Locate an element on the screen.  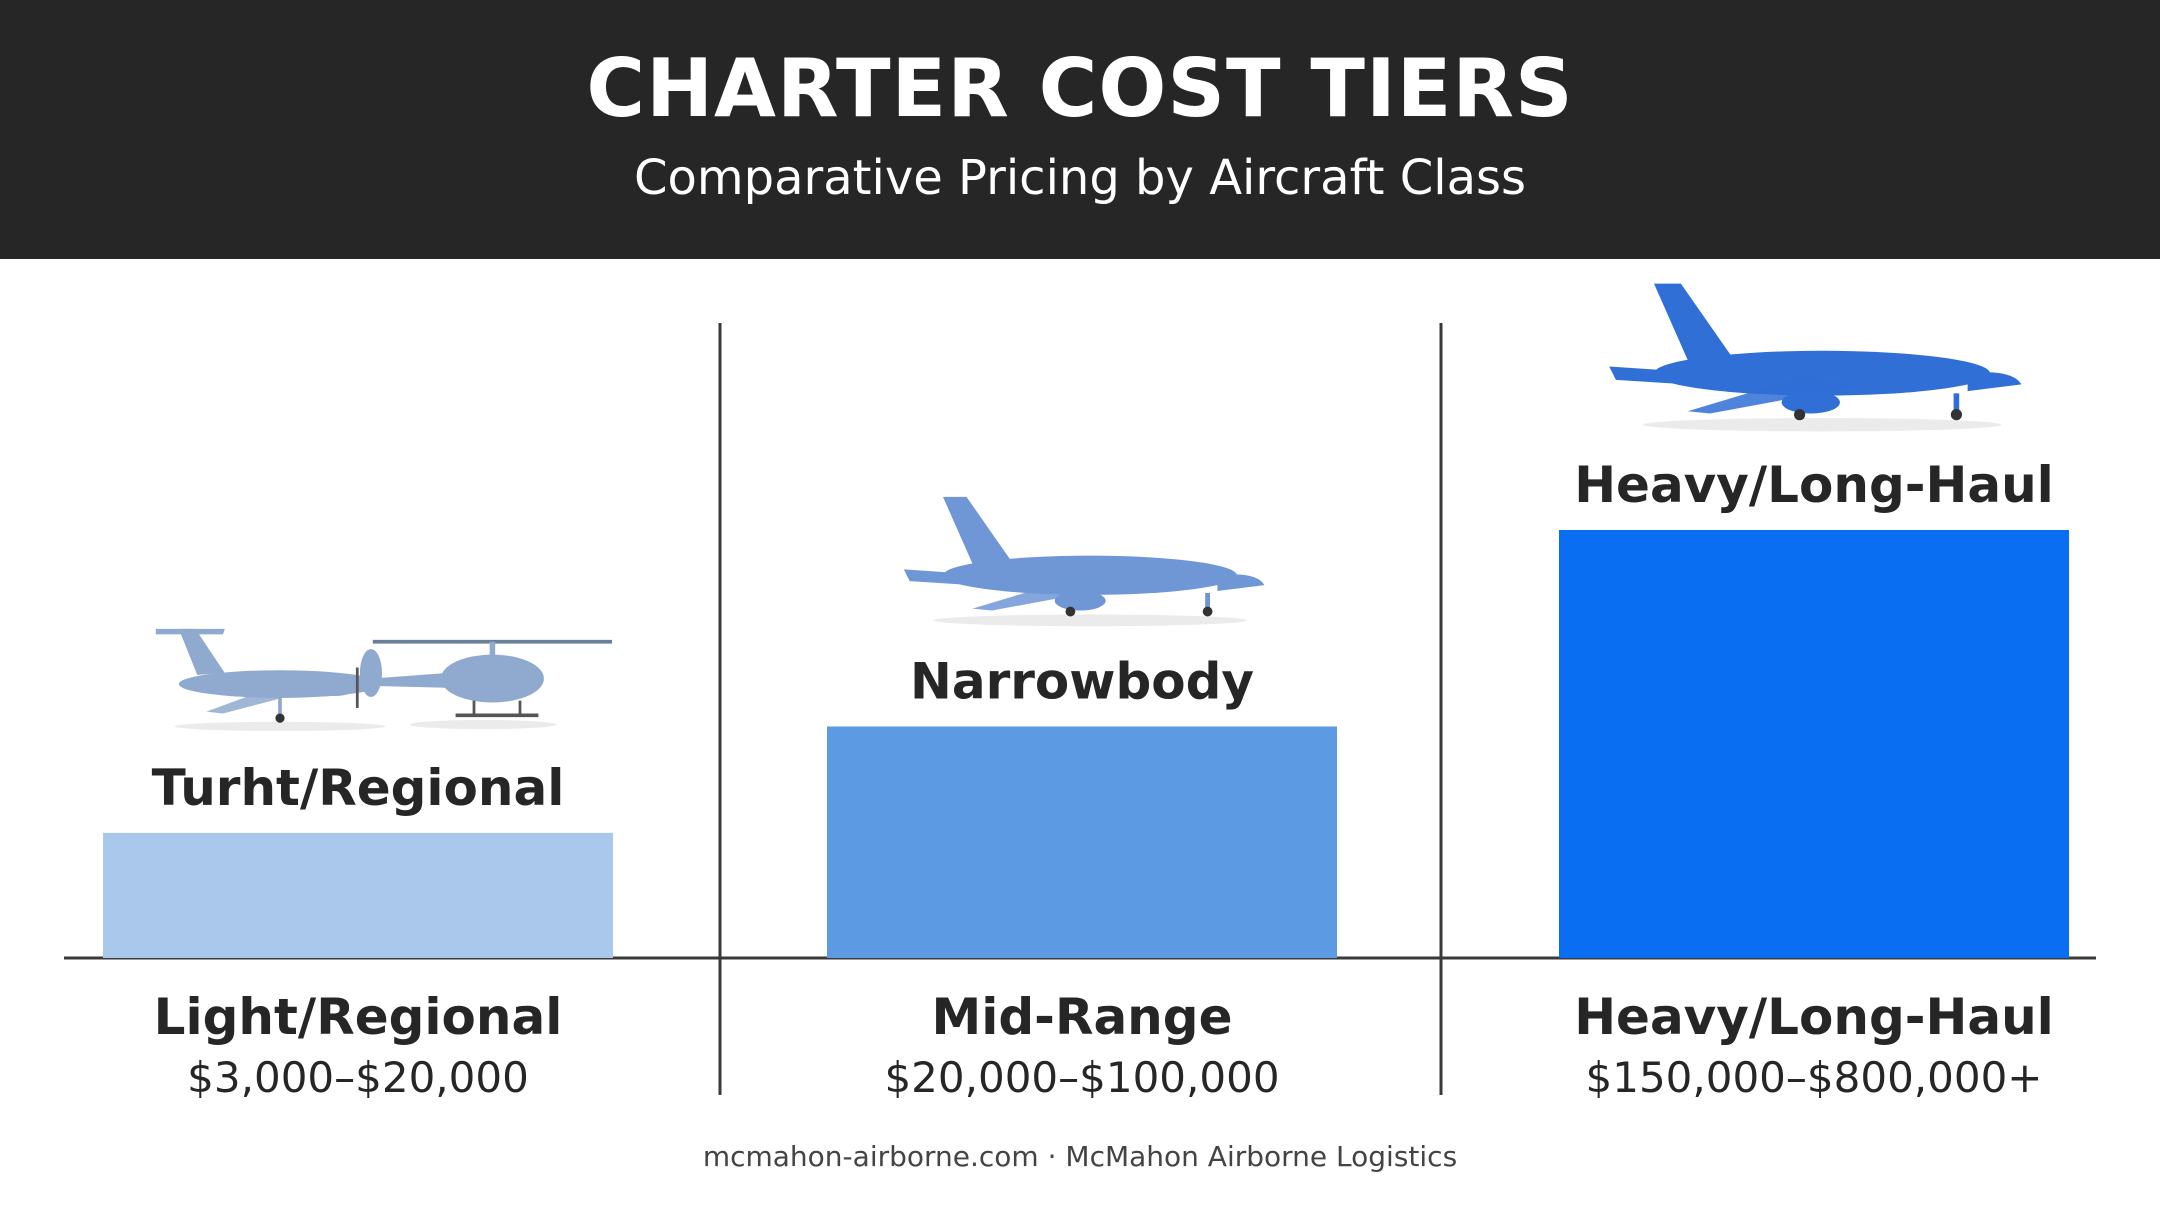
price-label-3: $150,000–$800,000+ is located at coordinates (1814, 1077).